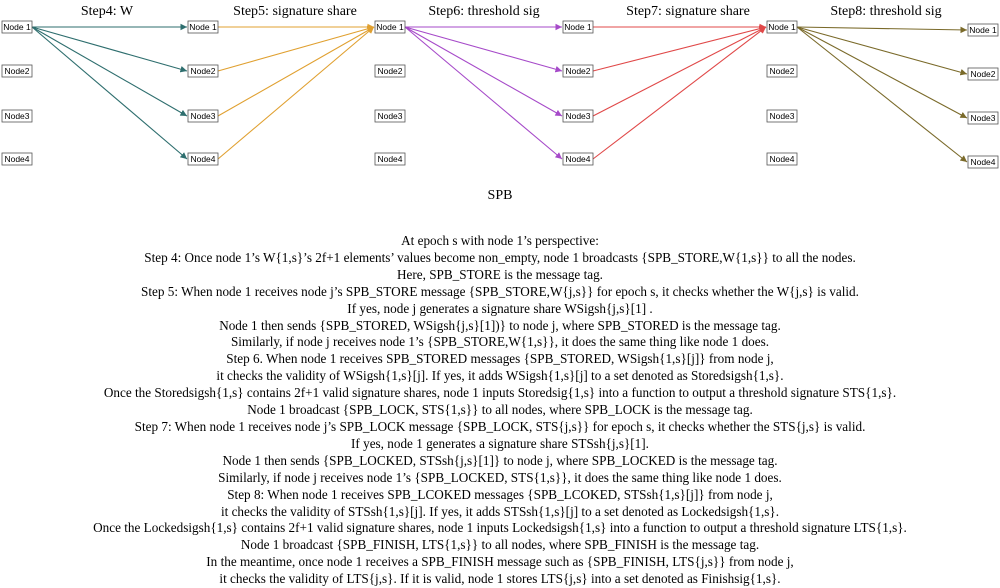 The width and height of the screenshot is (1000, 588). I want to click on node-1-col-2: Node 1, so click(203, 27).